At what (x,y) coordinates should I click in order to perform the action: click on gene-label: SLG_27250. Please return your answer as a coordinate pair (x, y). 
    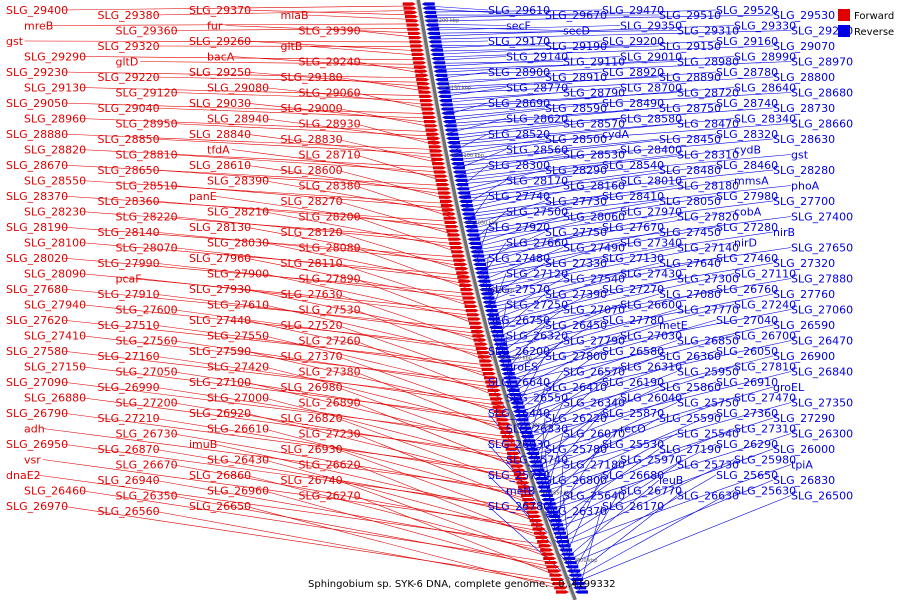
    Looking at the image, I should click on (537, 305).